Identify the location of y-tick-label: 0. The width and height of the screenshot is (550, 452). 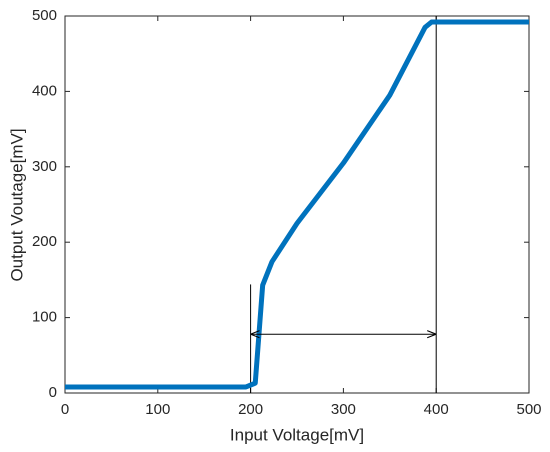
(53, 392).